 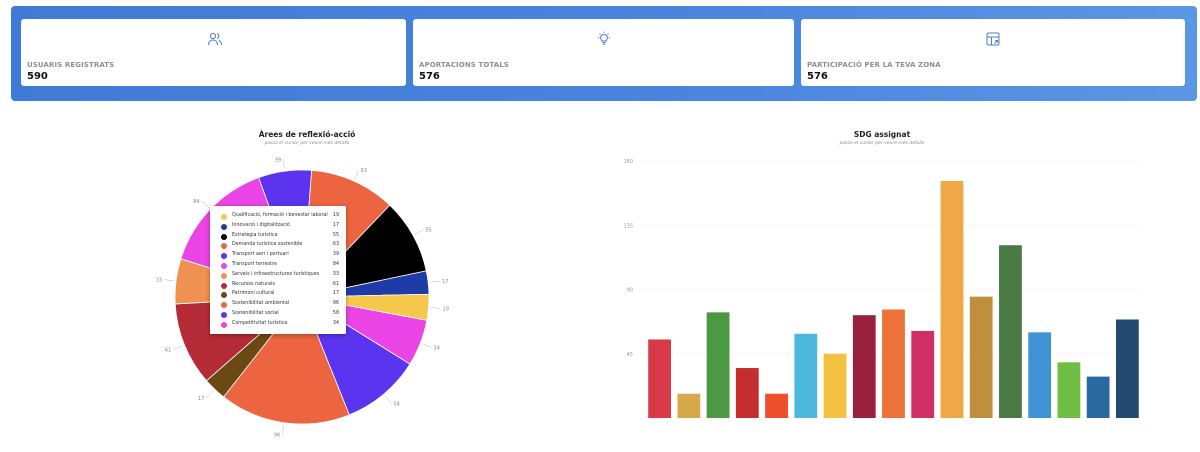 I want to click on legend-label: Serveis i infraestructures turístiques, so click(x=276, y=274).